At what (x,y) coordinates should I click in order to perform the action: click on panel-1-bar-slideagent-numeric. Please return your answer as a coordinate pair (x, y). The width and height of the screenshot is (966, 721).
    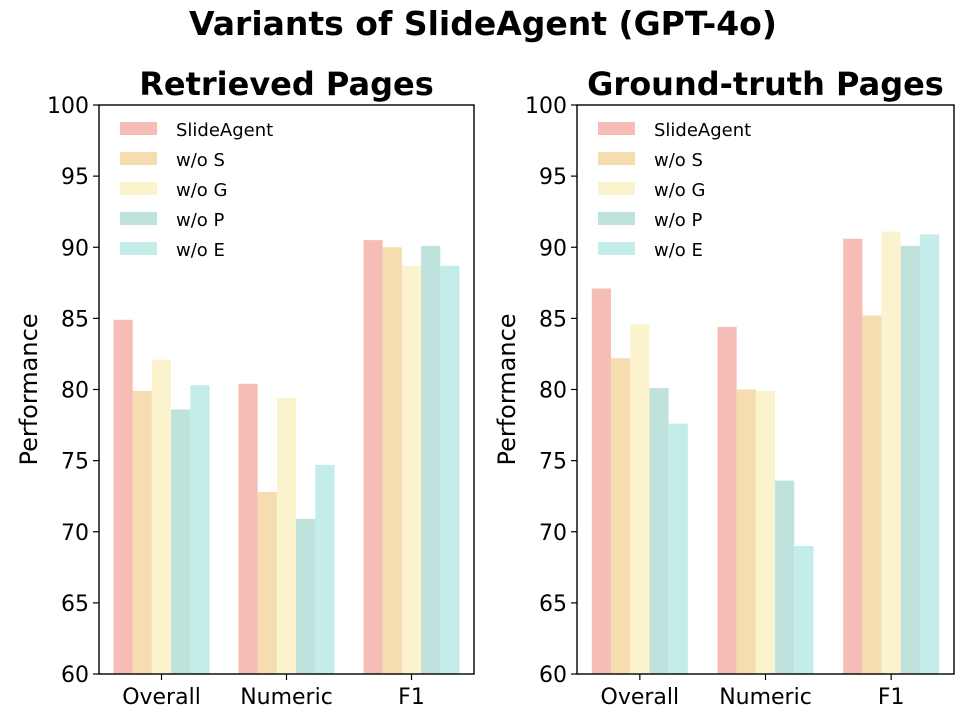
    Looking at the image, I should click on (248, 528).